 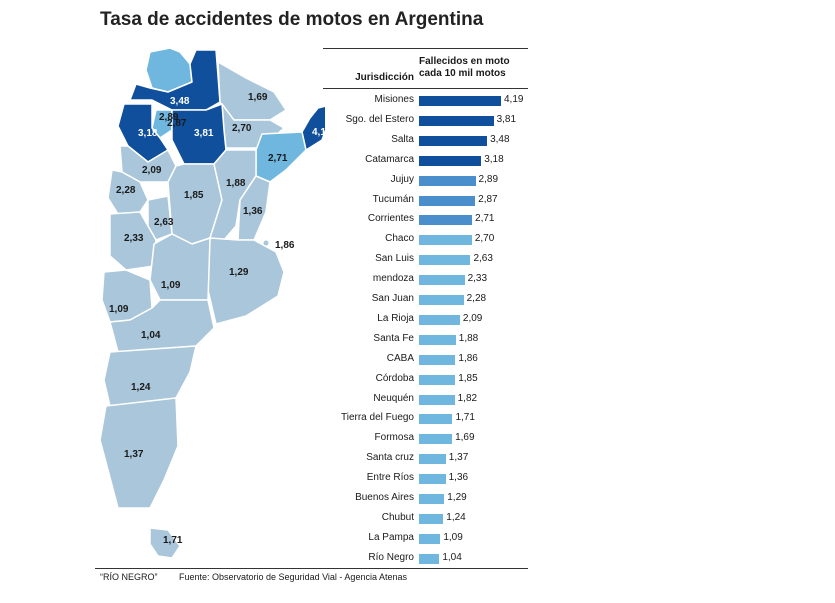 What do you see at coordinates (384, 497) in the screenshot?
I see `bar-category-label: Buenos Aires` at bounding box center [384, 497].